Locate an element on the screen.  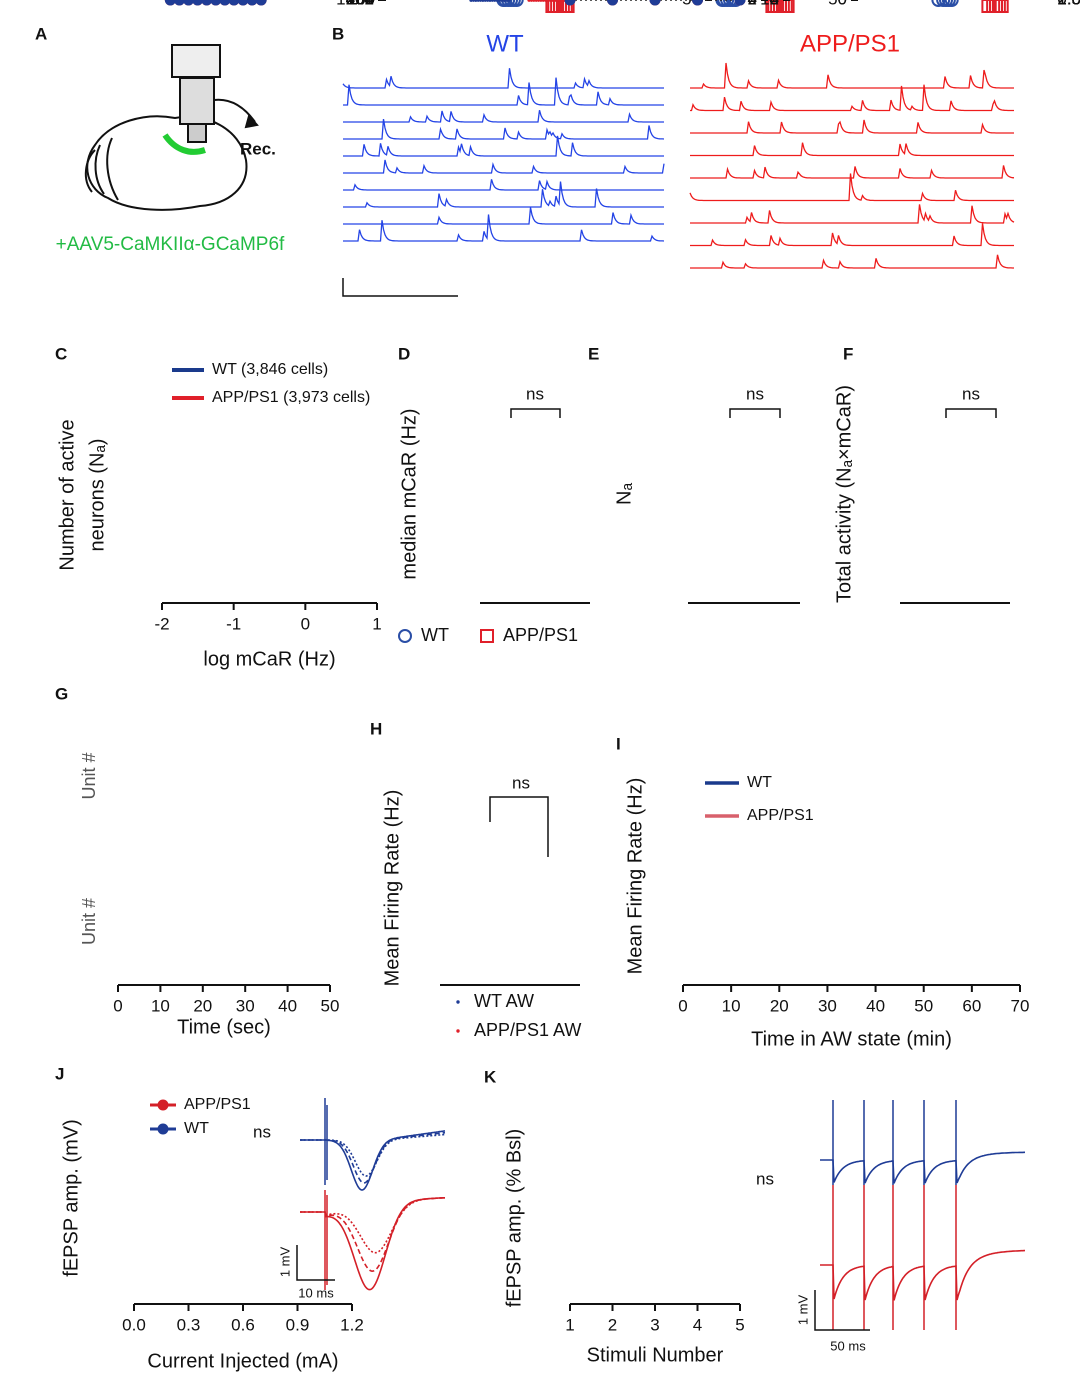
y-tick-label: 300 is located at coordinates (360, 4).